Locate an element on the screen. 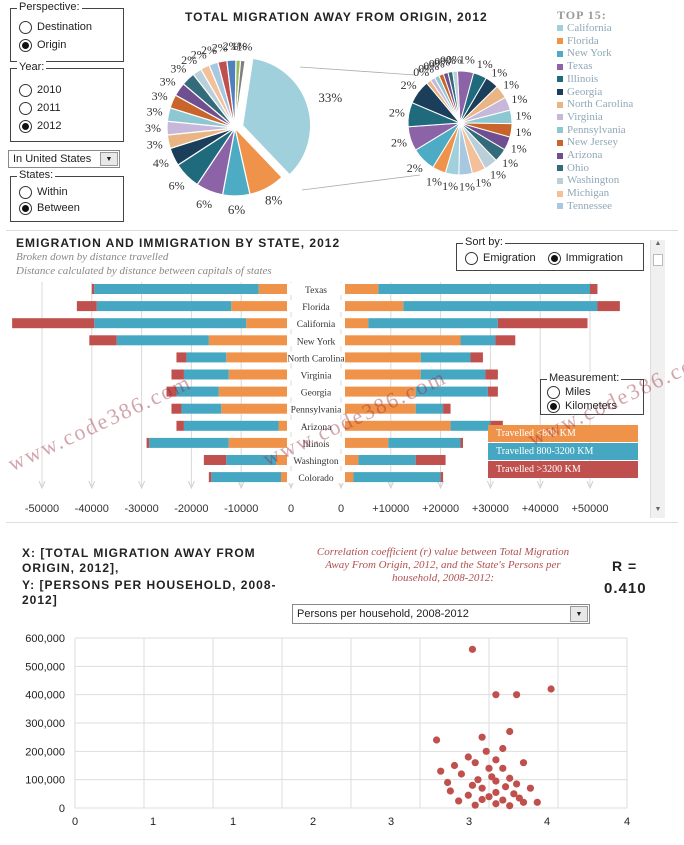 This screenshot has width=684, height=845. radio-2012: 2012 is located at coordinates (40, 126).